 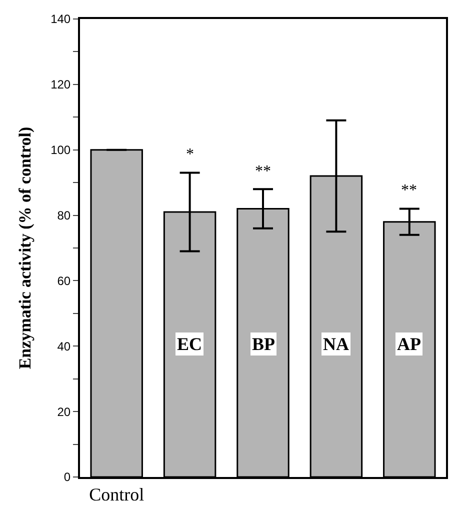 I want to click on x-tick-label: BP, so click(x=264, y=344).